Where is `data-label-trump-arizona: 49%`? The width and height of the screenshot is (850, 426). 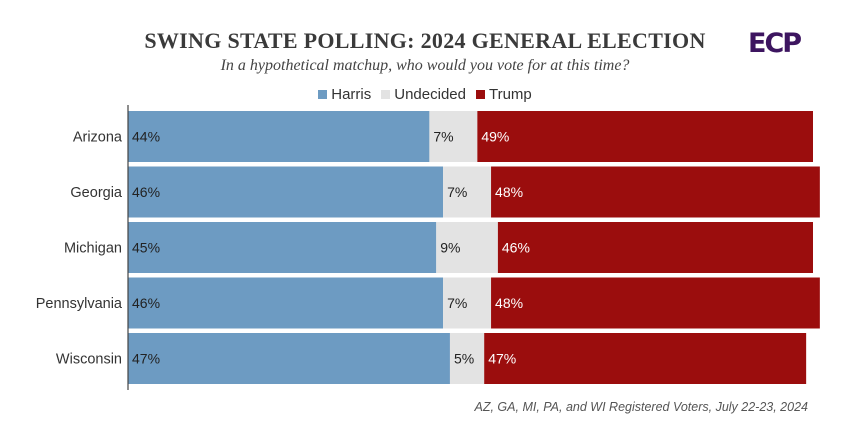
data-label-trump-arizona: 49% is located at coordinates (495, 137).